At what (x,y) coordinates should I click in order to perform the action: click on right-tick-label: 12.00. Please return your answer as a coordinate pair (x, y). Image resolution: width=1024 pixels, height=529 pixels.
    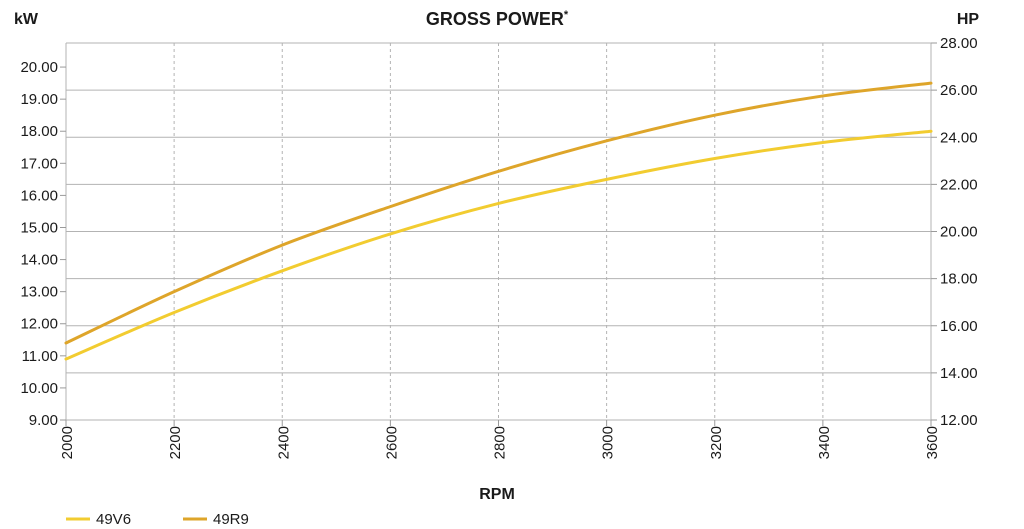
    Looking at the image, I should click on (959, 420).